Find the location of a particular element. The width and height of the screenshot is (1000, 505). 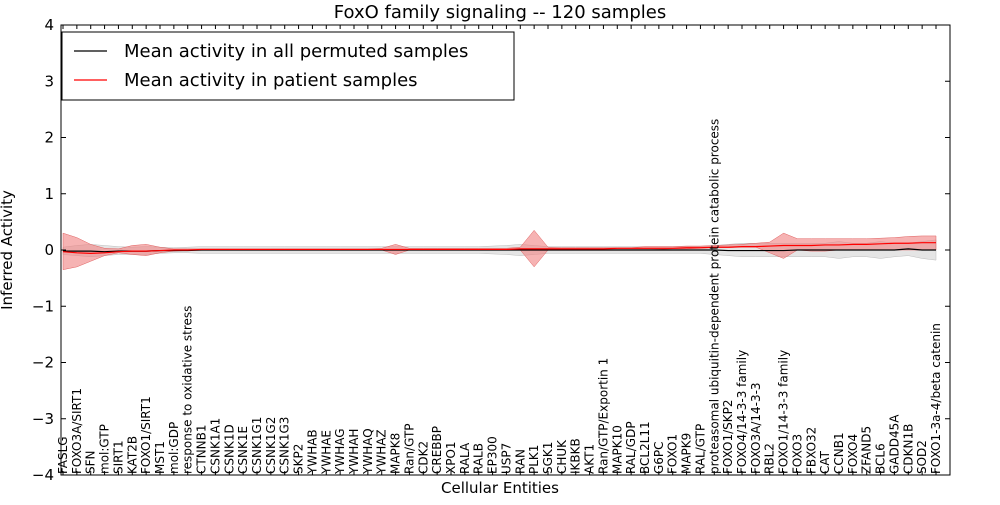

y-tick-label: 1 is located at coordinates (49, 194).